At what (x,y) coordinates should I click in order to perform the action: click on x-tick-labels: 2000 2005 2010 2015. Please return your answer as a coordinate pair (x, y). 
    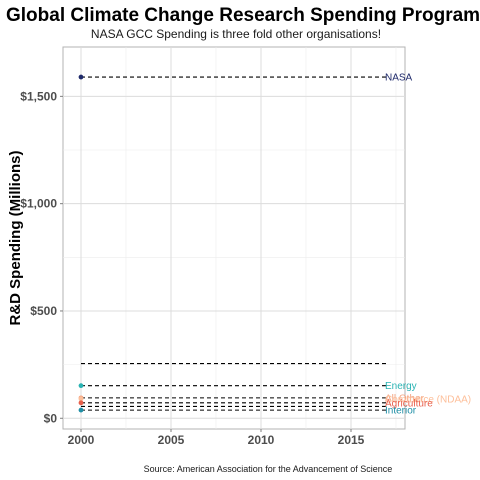
    Looking at the image, I should click on (216, 438).